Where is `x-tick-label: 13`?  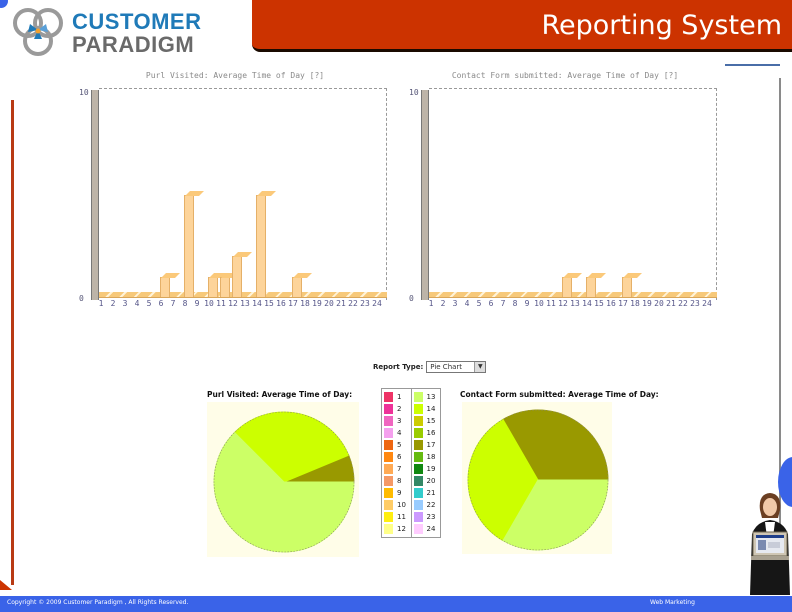
x-tick-label: 13 is located at coordinates (245, 303).